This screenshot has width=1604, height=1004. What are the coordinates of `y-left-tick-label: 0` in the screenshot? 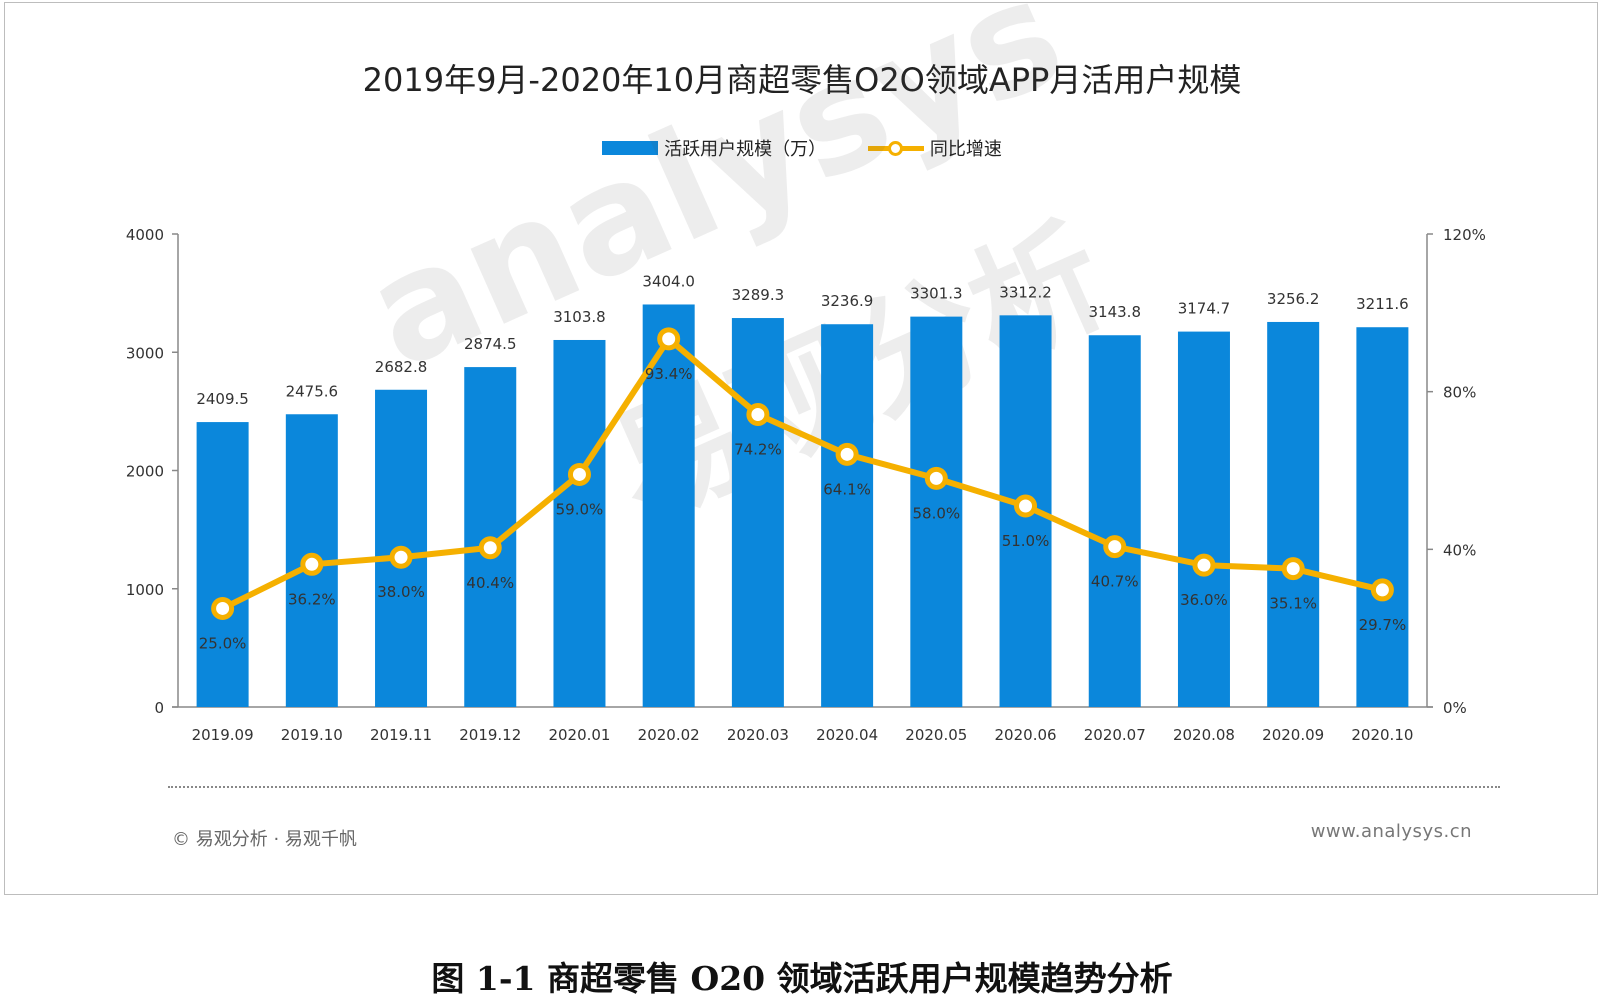 It's located at (159, 708).